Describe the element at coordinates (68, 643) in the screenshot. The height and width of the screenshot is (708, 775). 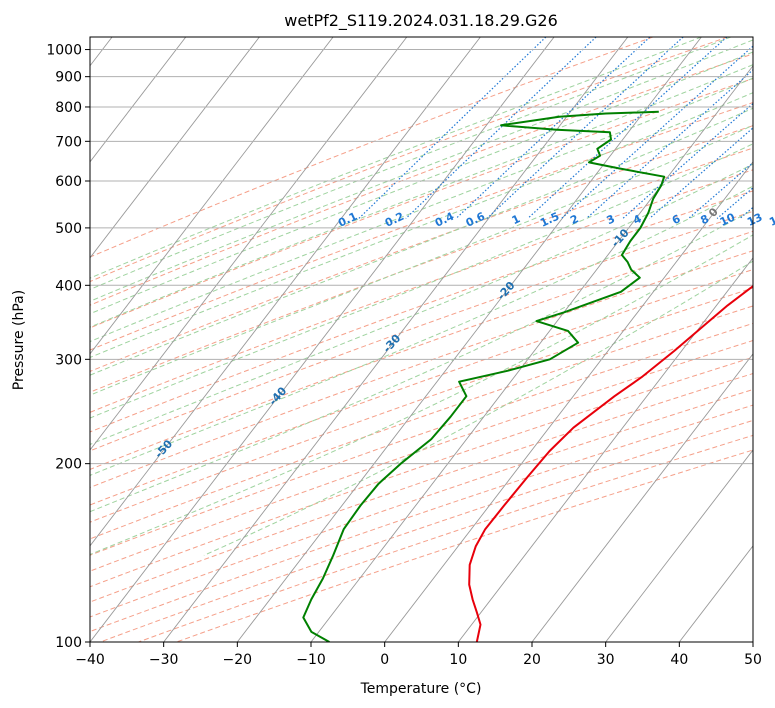
I see `y-tick-label: 100` at that location.